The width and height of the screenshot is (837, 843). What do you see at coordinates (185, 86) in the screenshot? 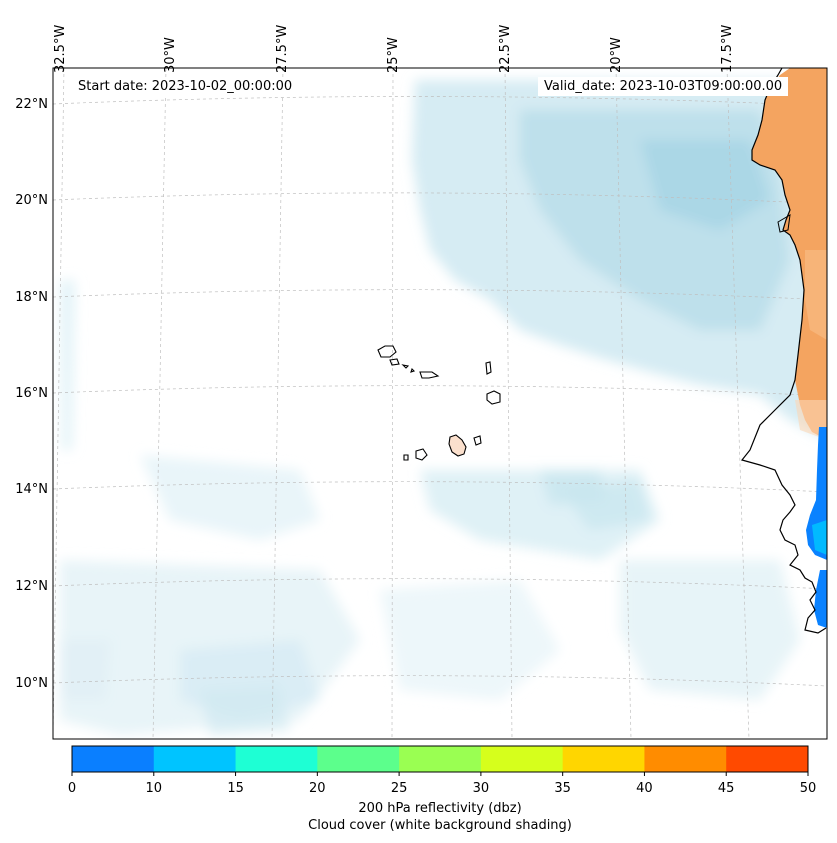
I see `start-date-label: Start date: 2023-10-02_00:00:00` at bounding box center [185, 86].